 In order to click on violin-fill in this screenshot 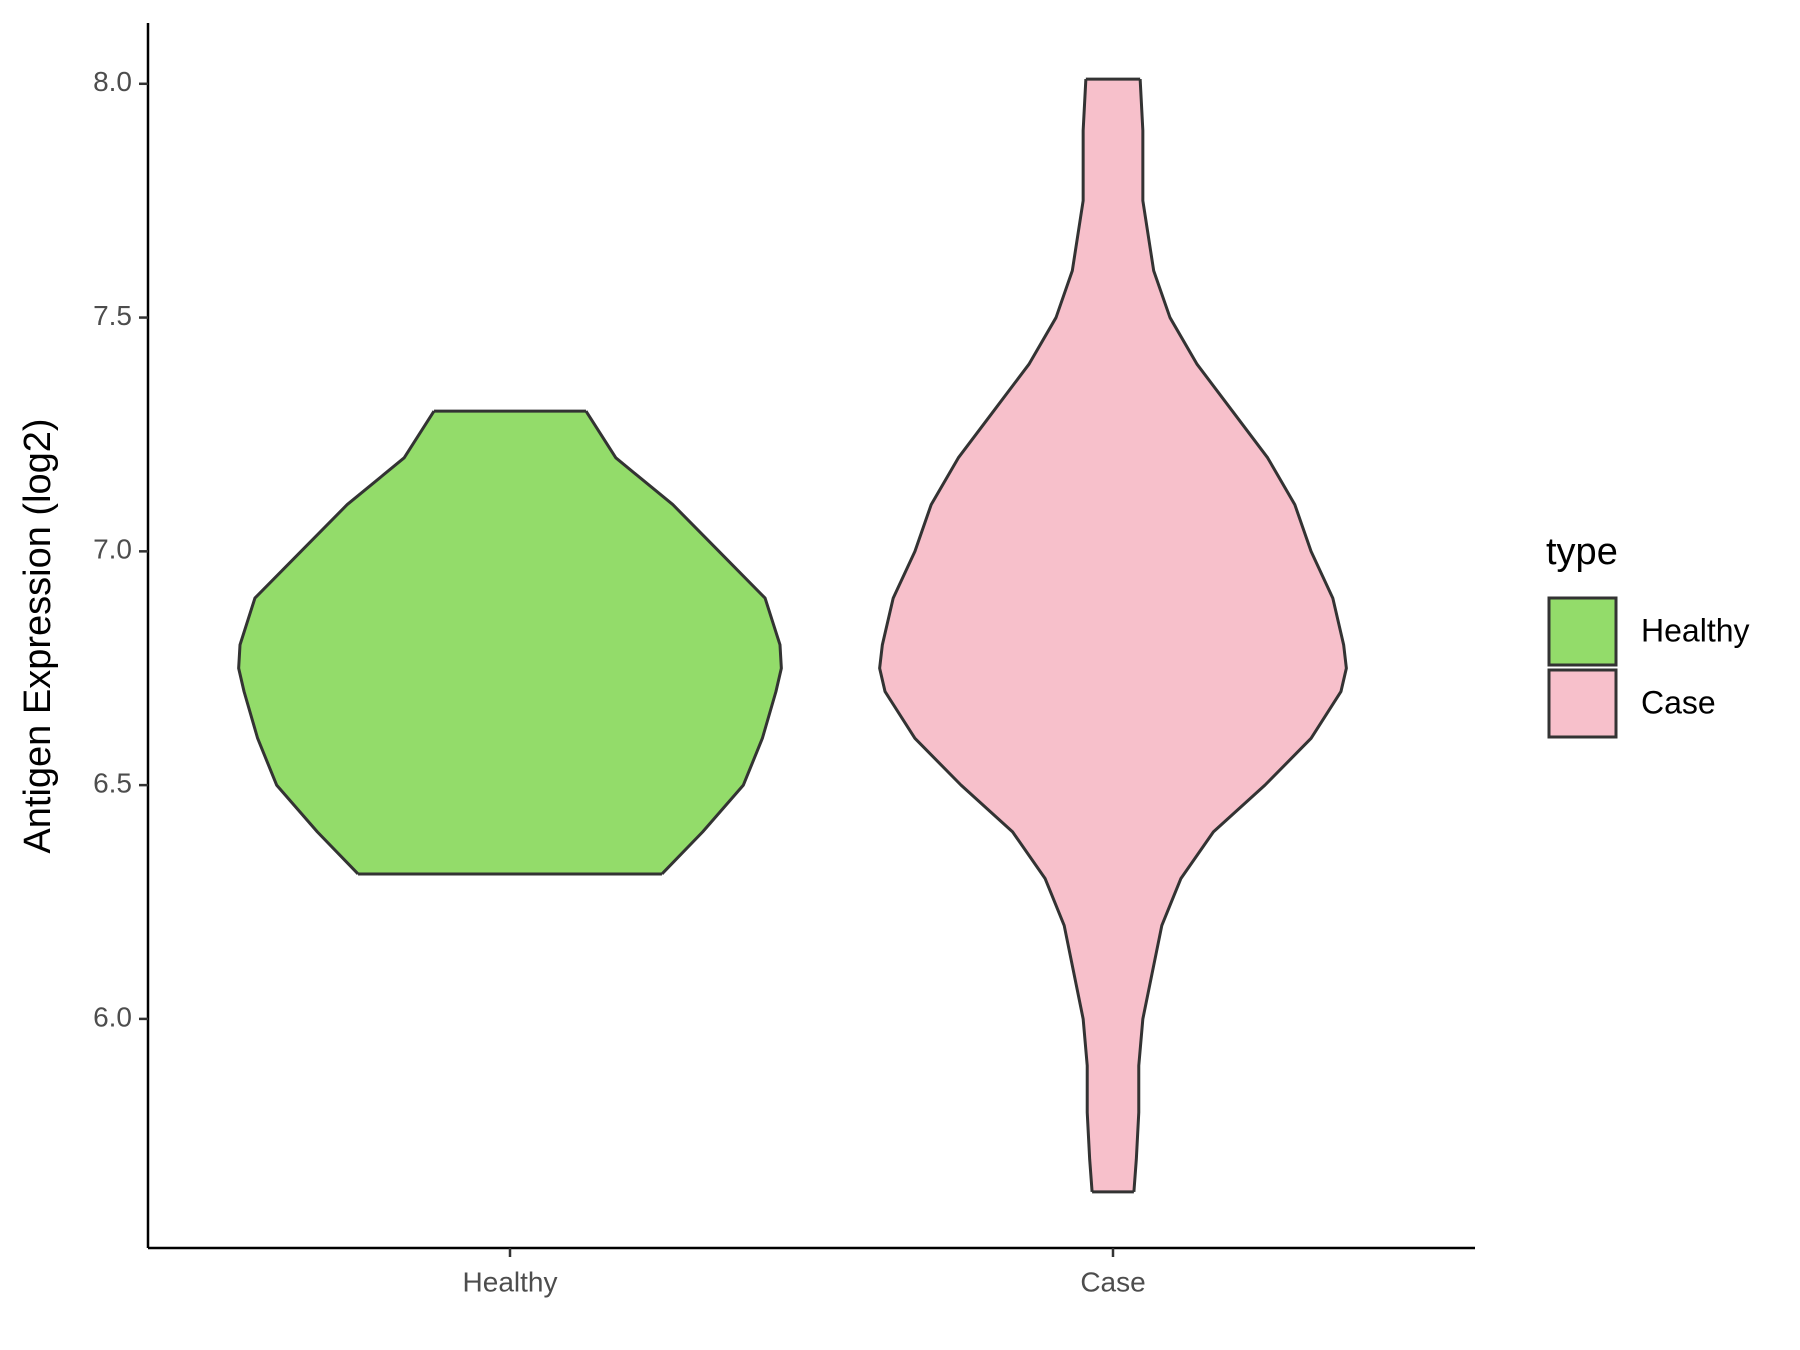, I will do `click(510, 642)`.